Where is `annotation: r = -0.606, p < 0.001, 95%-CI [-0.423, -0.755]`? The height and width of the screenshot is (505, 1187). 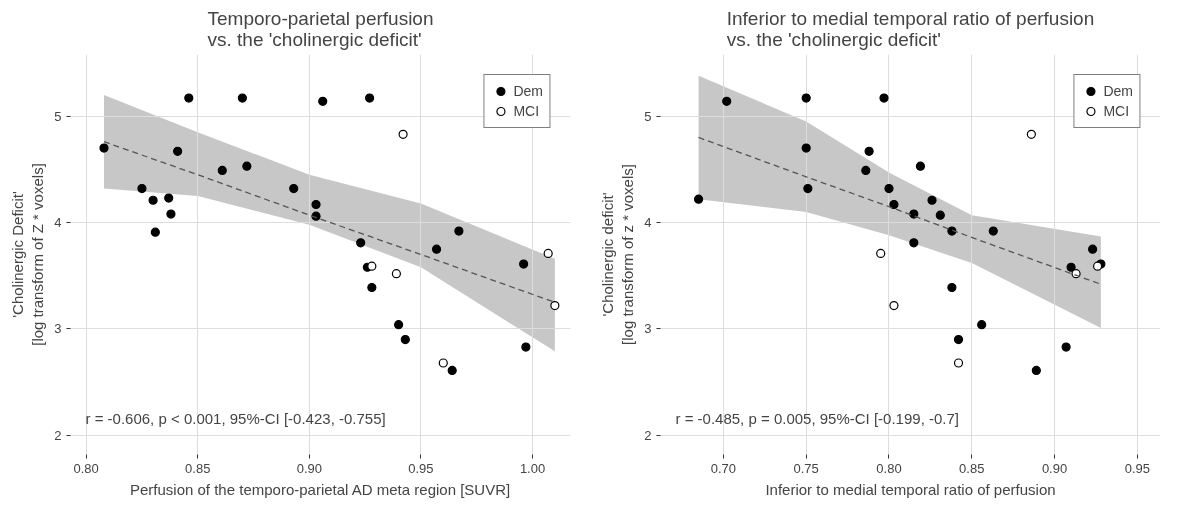 annotation: r = -0.606, p < 0.001, 95%-CI [-0.423, -0.755] is located at coordinates (235, 418).